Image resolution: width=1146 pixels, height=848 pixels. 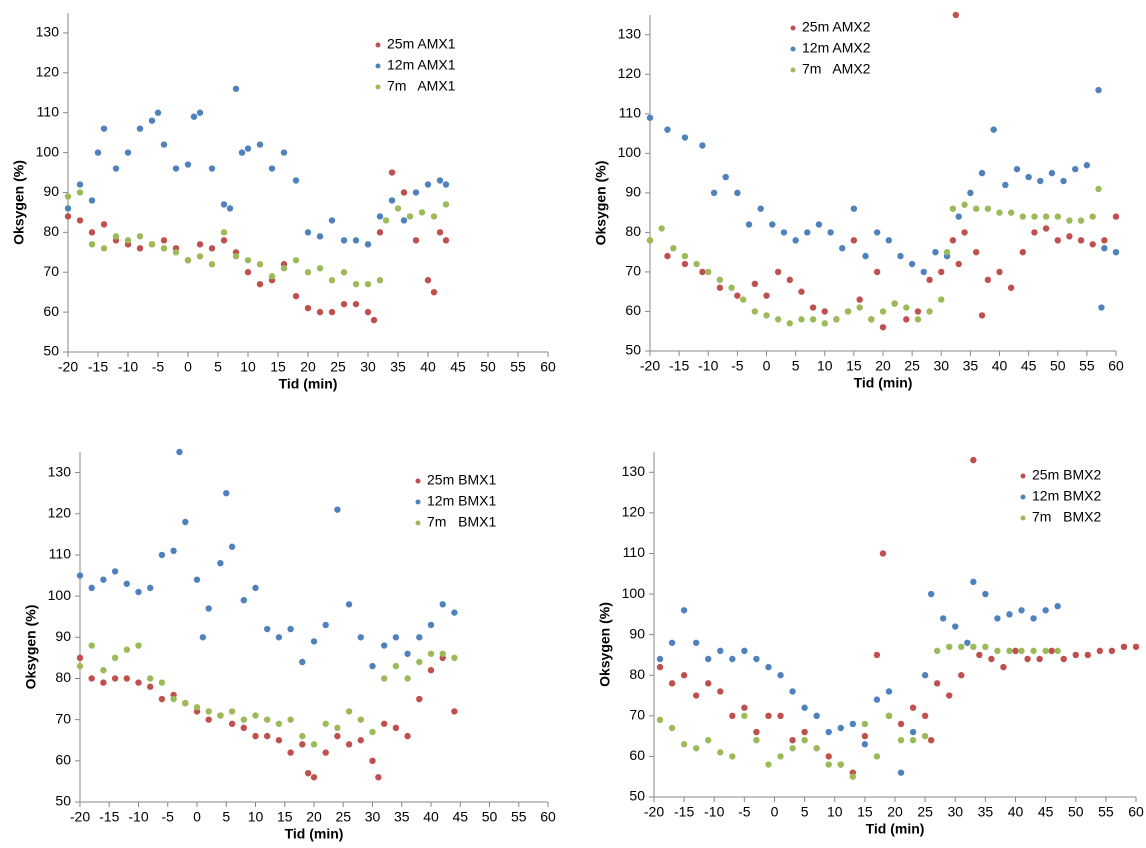 What do you see at coordinates (796, 366) in the screenshot?
I see `x-tick-label: 5` at bounding box center [796, 366].